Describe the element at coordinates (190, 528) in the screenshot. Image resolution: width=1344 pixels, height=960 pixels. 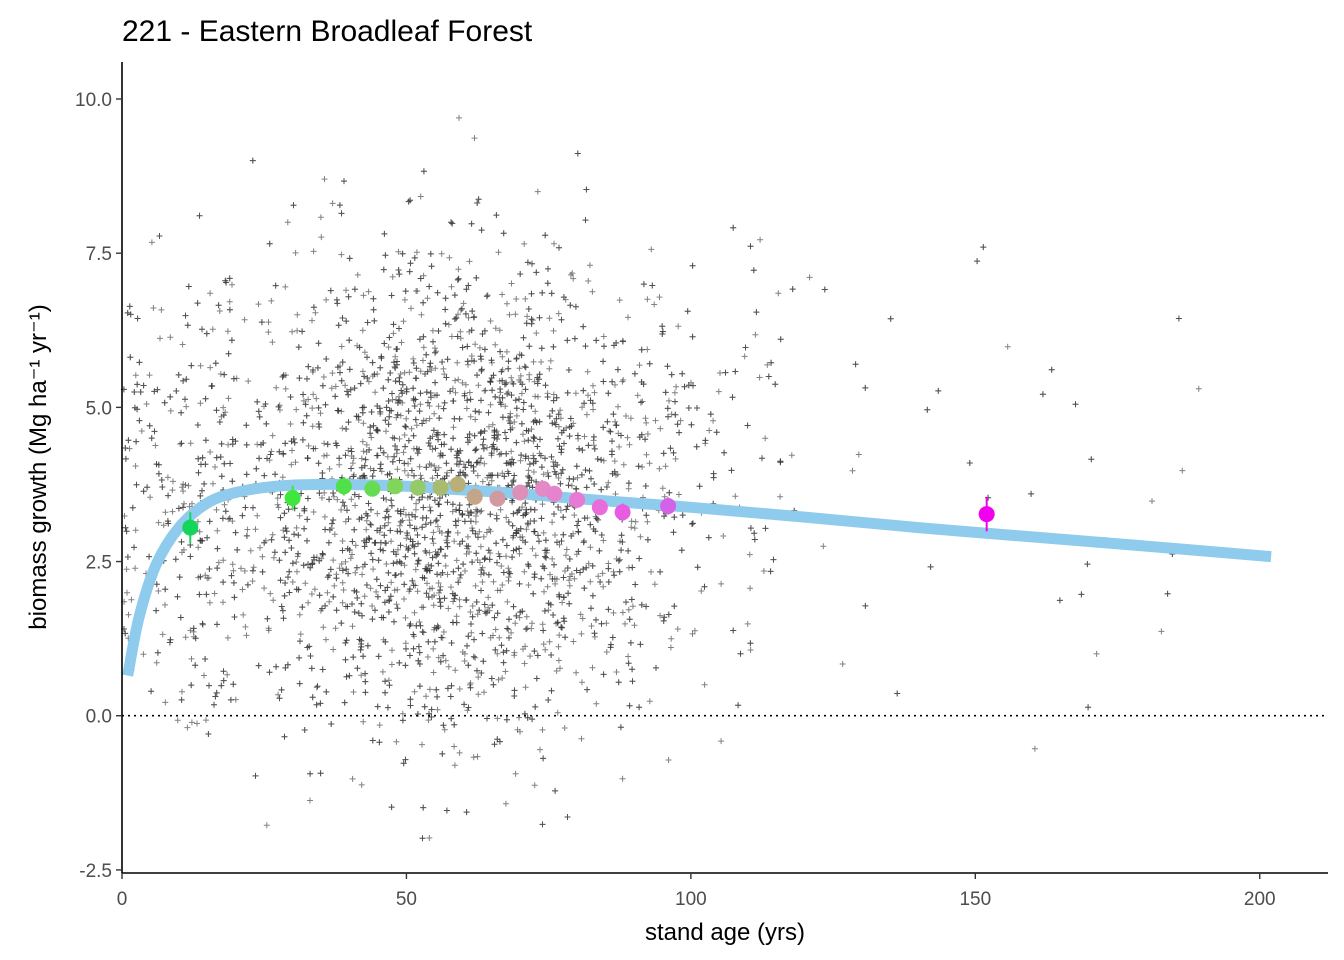
I see `binned-mean-point` at that location.